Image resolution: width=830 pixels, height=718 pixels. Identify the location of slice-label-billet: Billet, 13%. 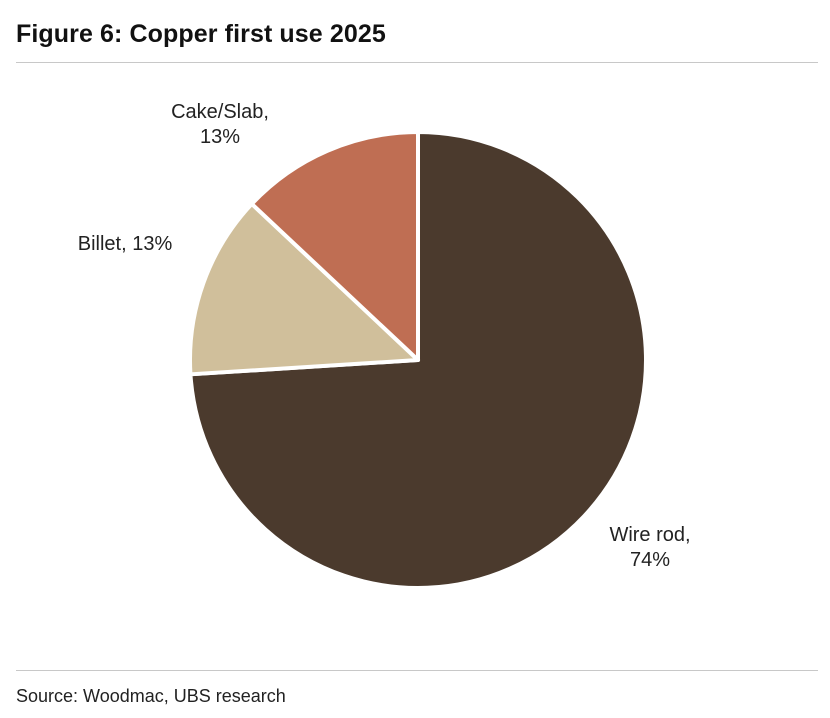
(125, 244).